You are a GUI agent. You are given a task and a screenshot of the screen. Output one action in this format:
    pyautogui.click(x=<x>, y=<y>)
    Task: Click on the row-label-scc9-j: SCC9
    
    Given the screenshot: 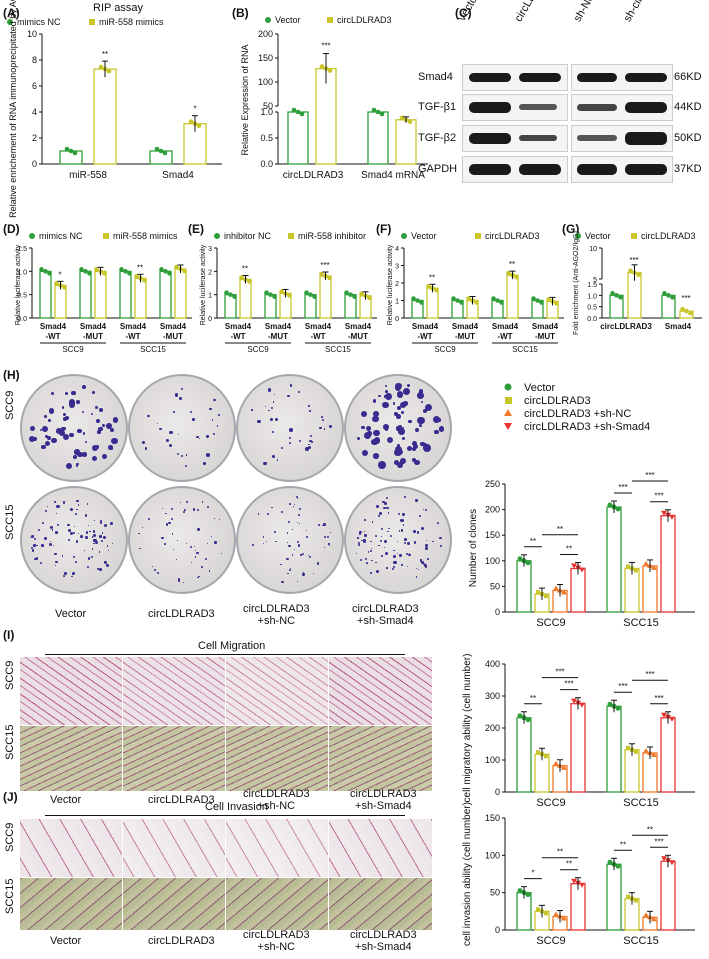 What is the action you would take?
    pyautogui.click(x=10, y=837)
    